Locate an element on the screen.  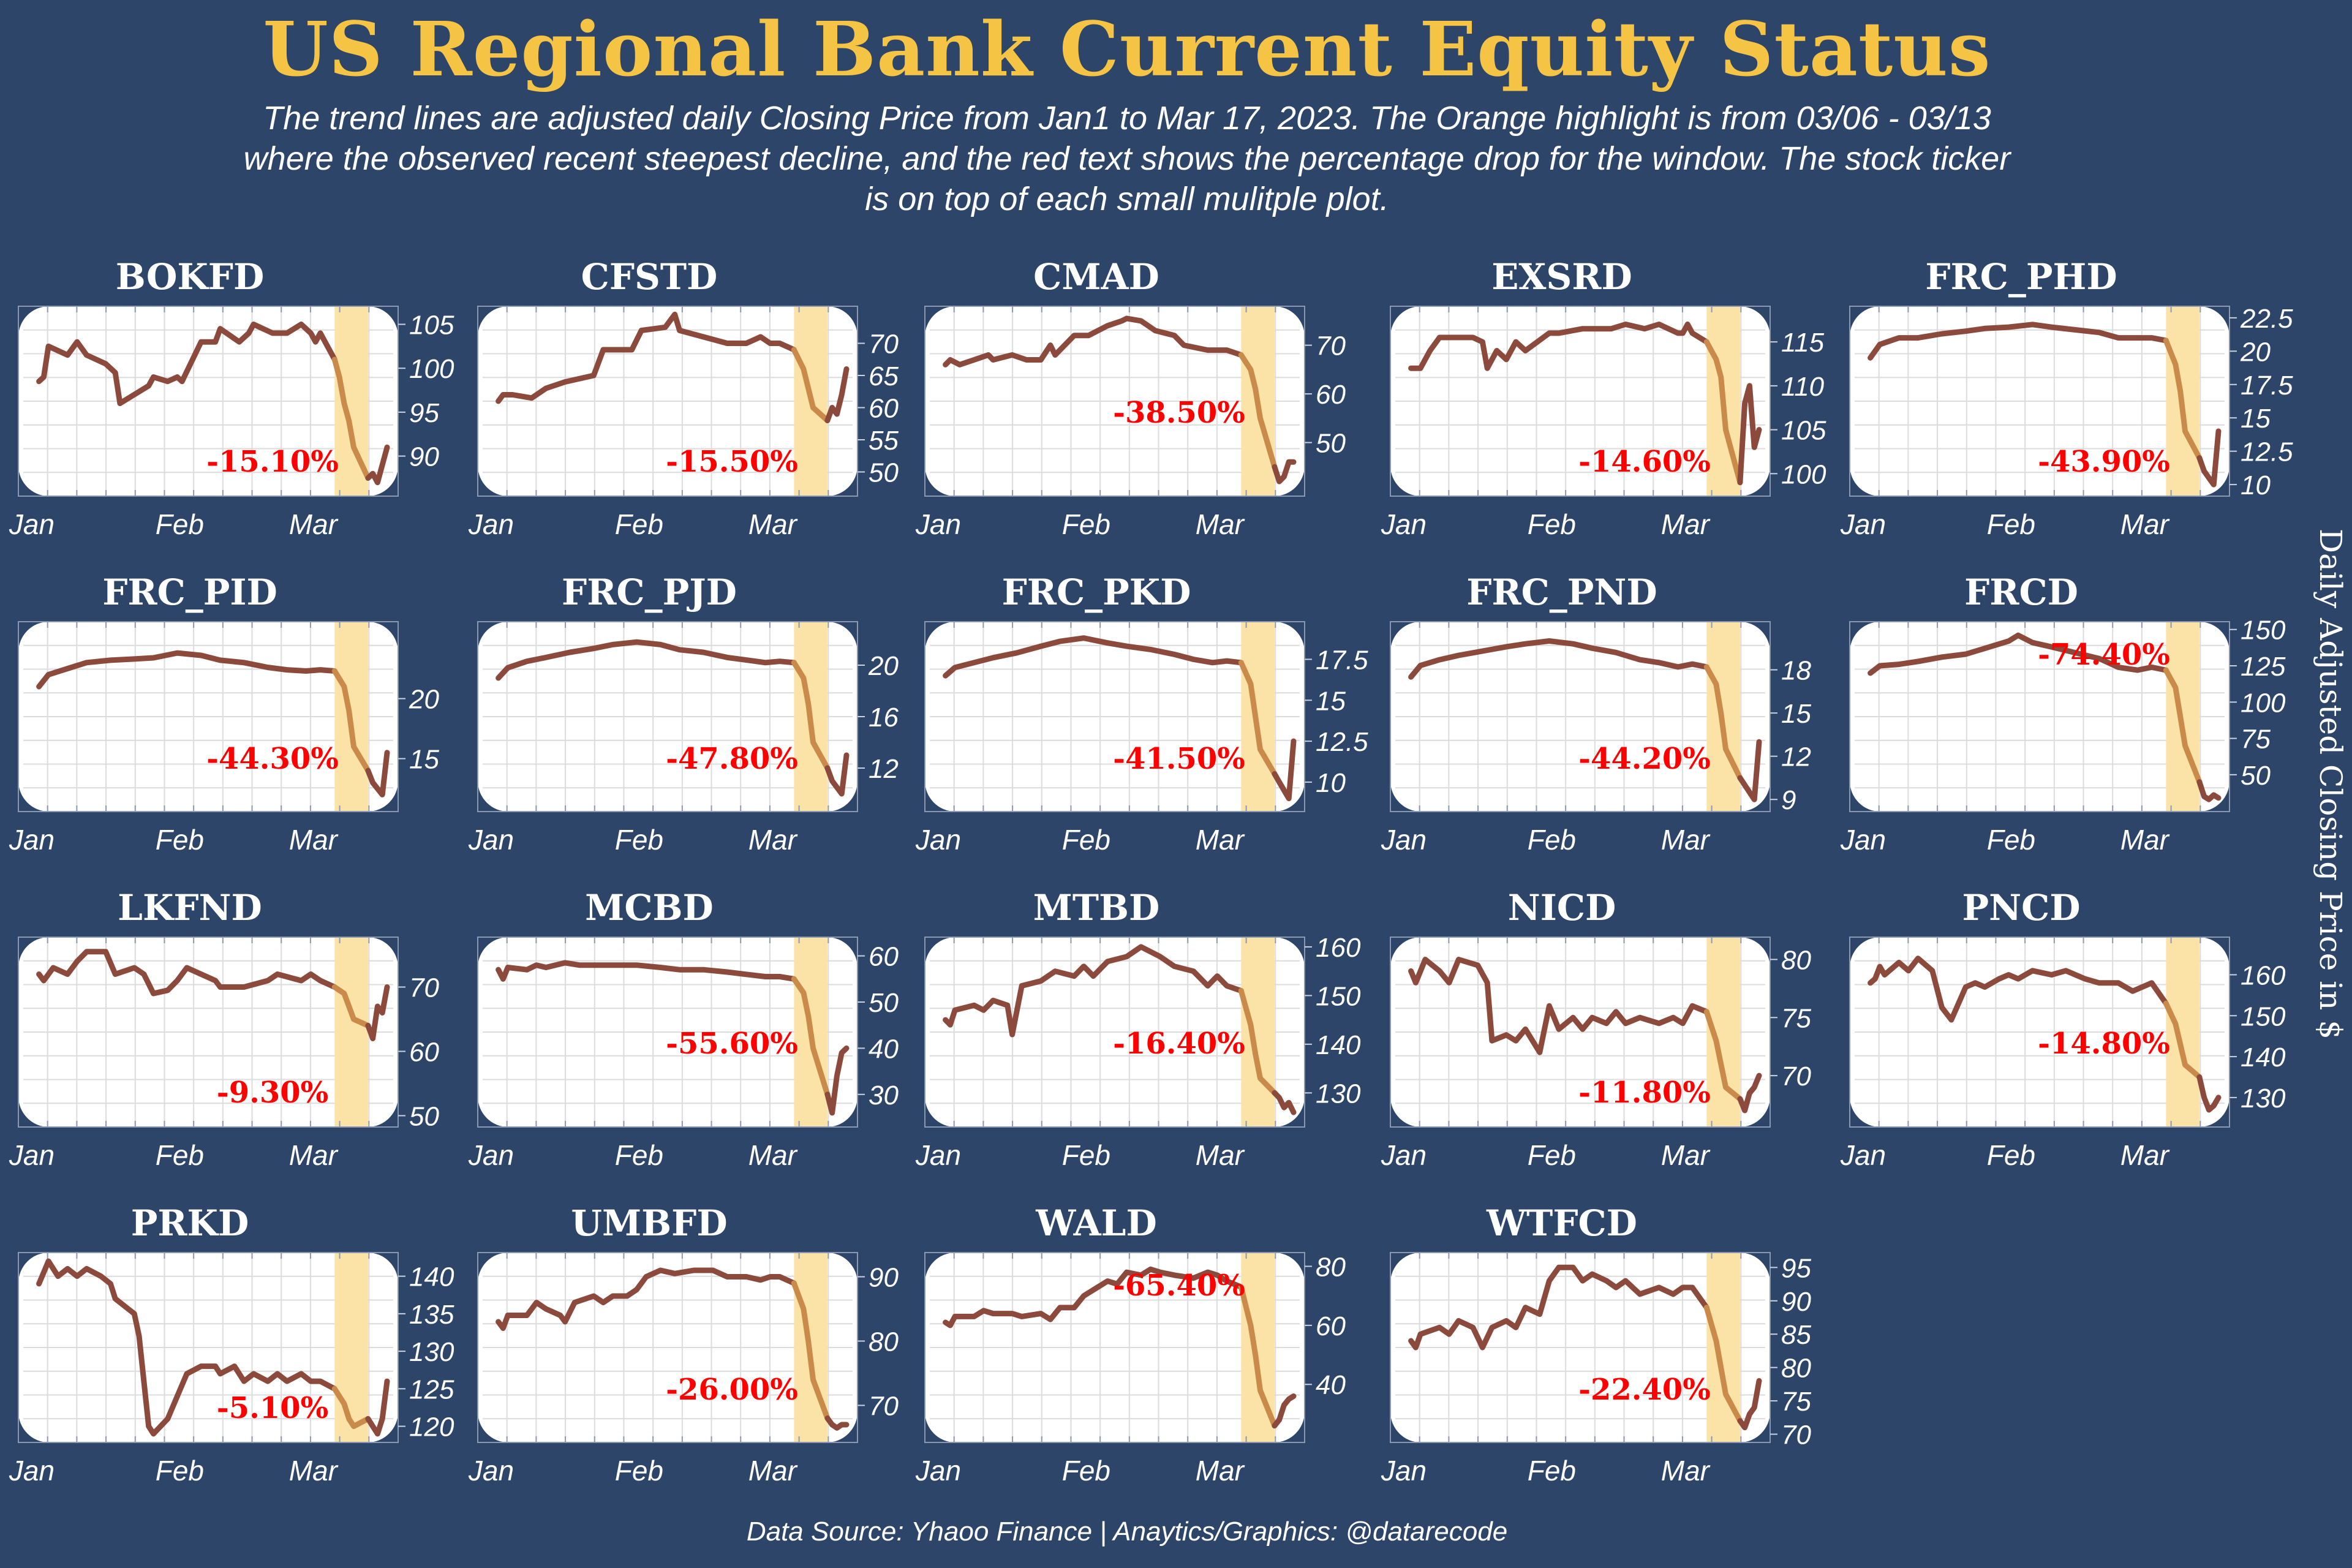
y-tick-label: 60 is located at coordinates (424, 1053).